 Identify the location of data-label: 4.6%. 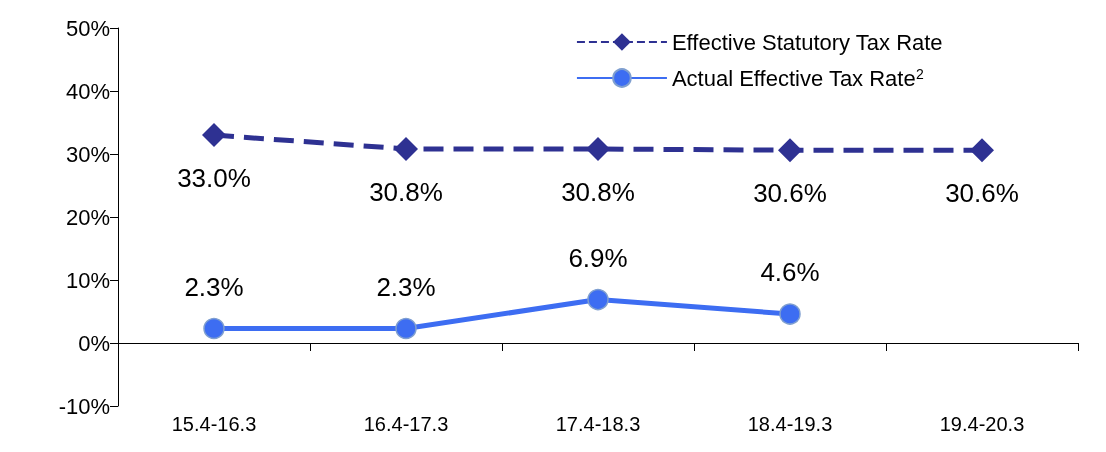
(790, 272).